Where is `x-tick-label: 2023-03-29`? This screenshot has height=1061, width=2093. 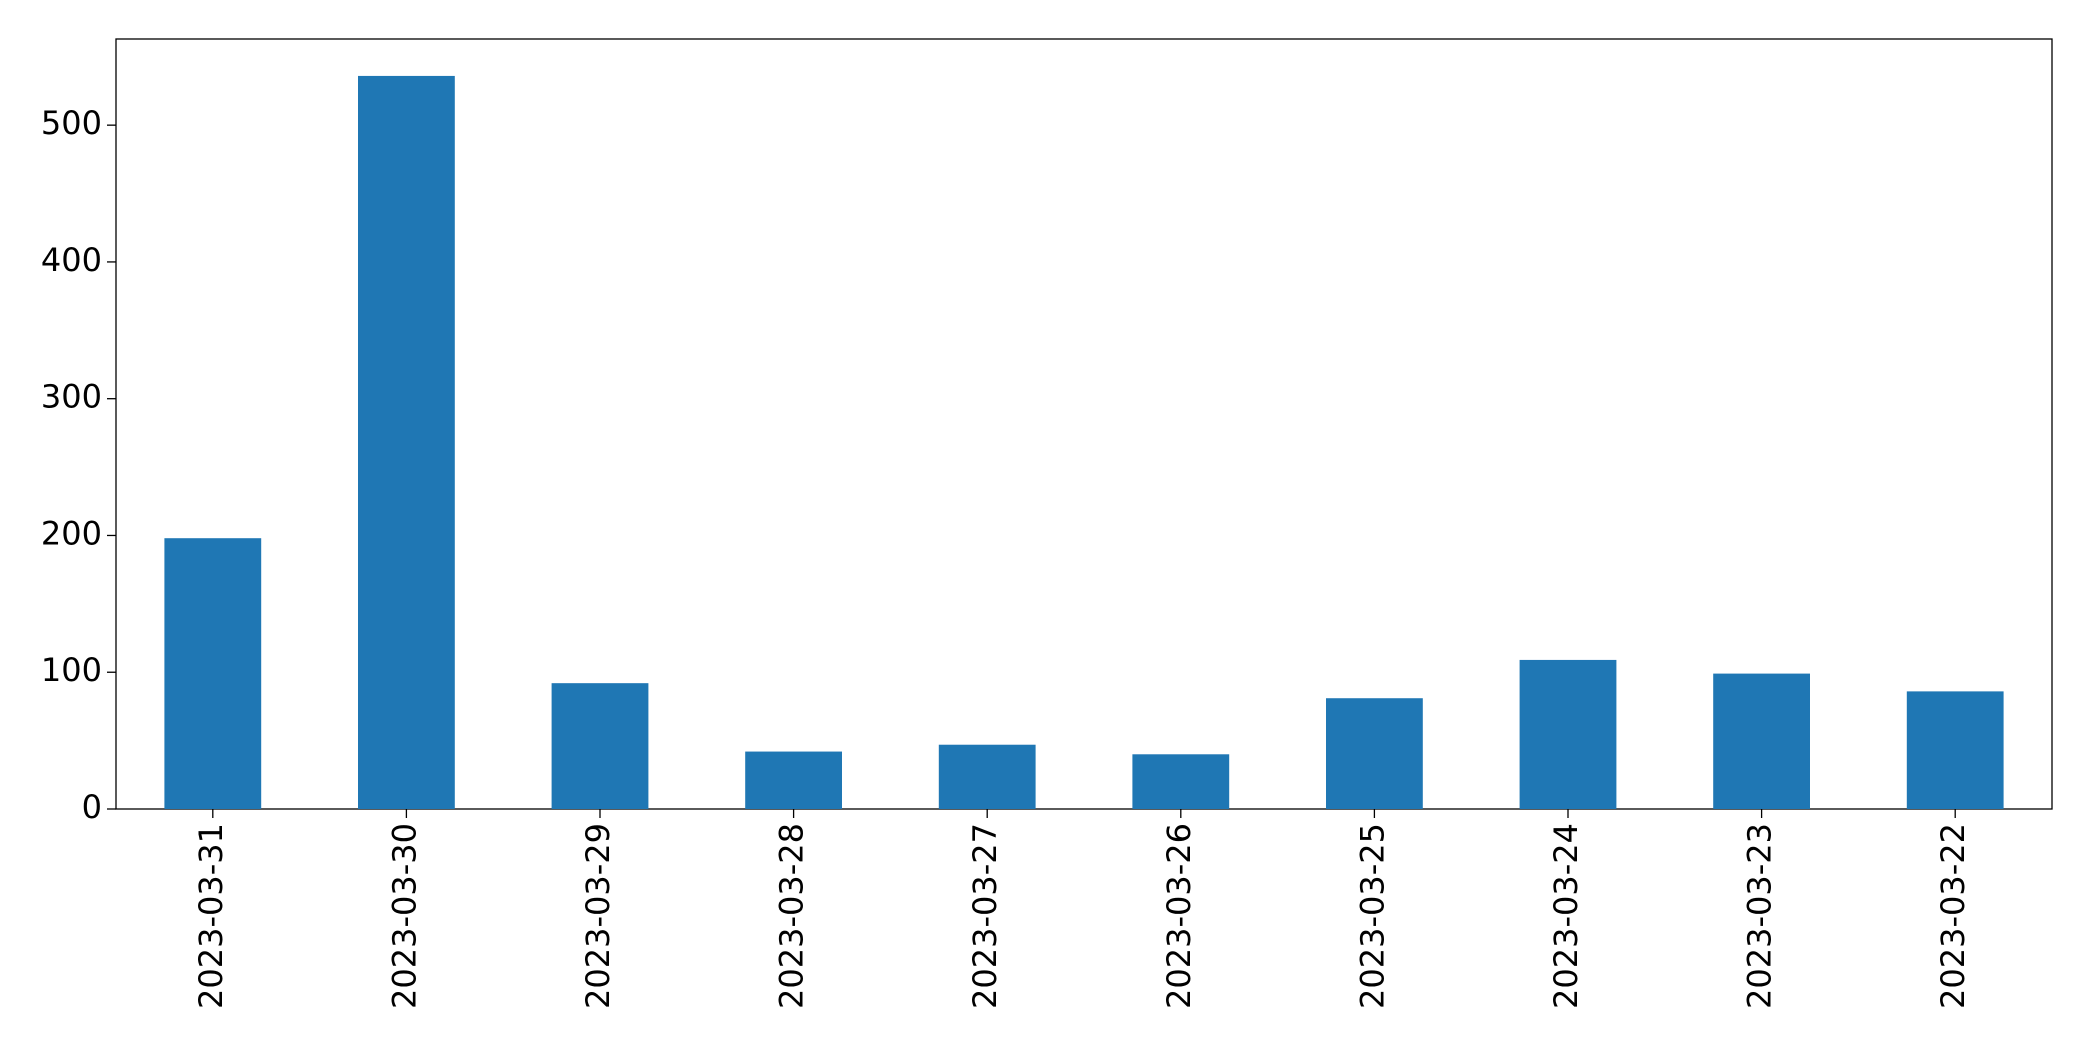
x-tick-label: 2023-03-29 is located at coordinates (598, 916).